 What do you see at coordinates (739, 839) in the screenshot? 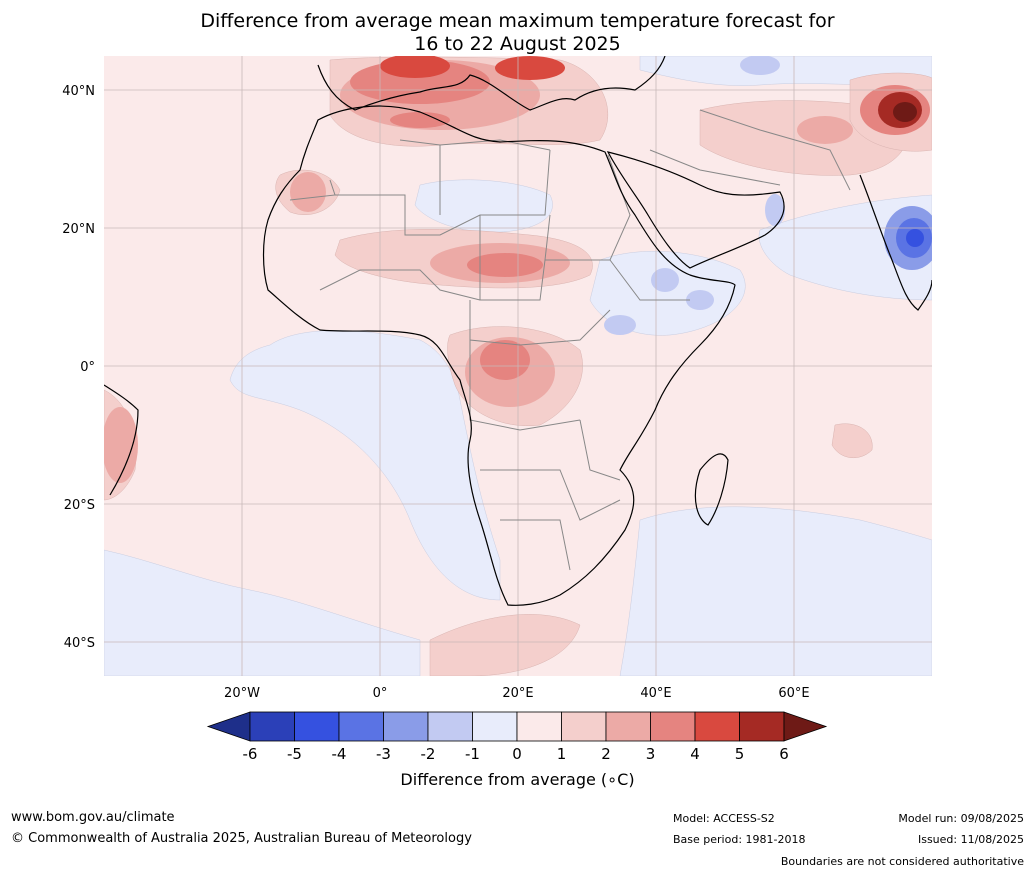
I see `footer-base-period: Base period: 1981-2018` at bounding box center [739, 839].